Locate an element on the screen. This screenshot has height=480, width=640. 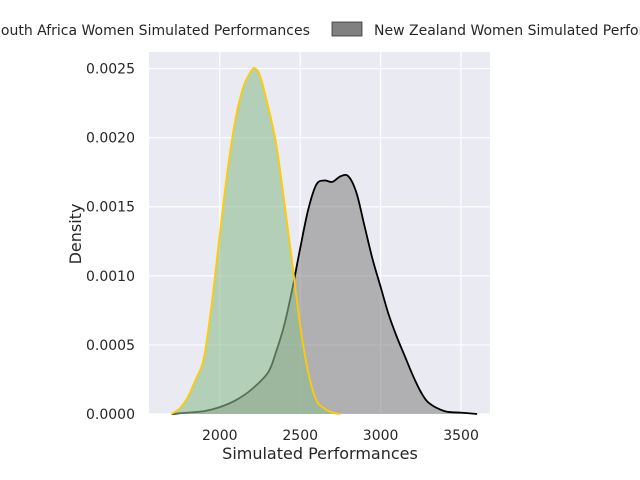
y-tick-label-0: 0.0000 is located at coordinates (110, 415).